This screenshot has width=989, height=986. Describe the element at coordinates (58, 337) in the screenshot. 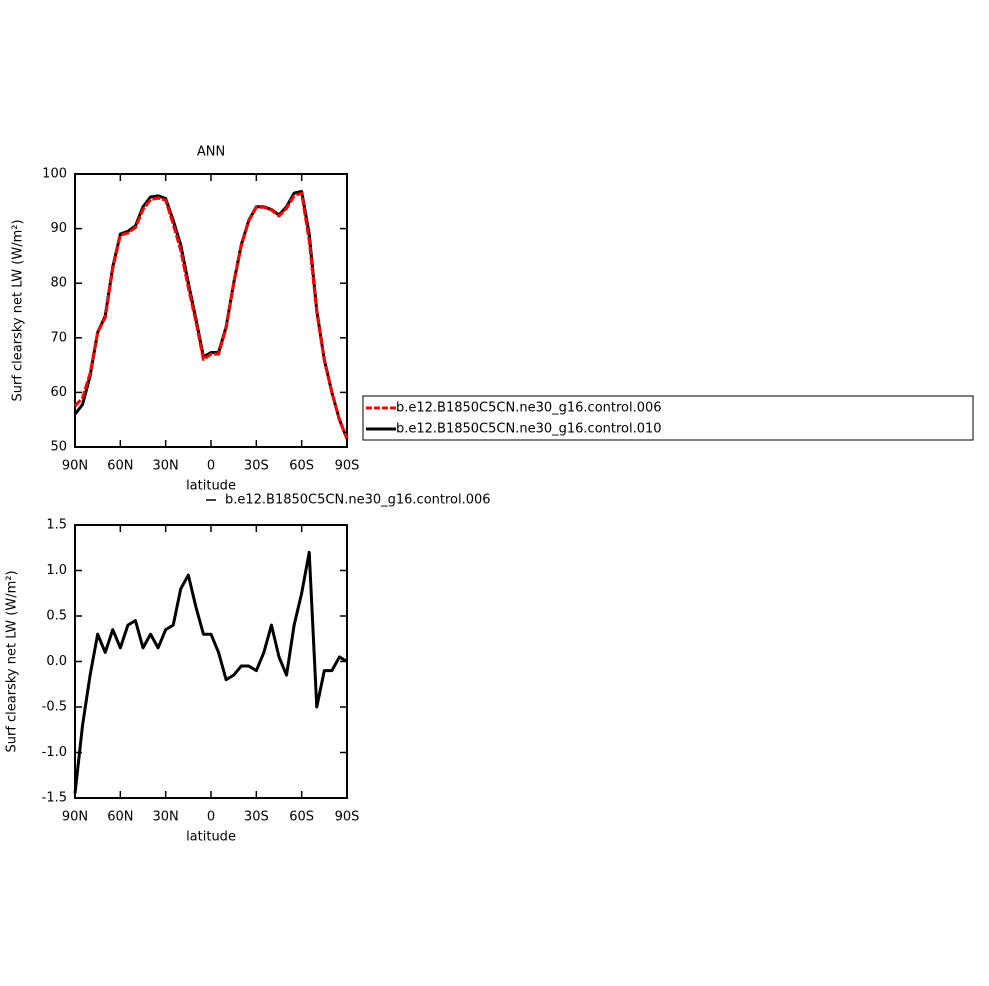

I see `y-tick-label: 70` at that location.